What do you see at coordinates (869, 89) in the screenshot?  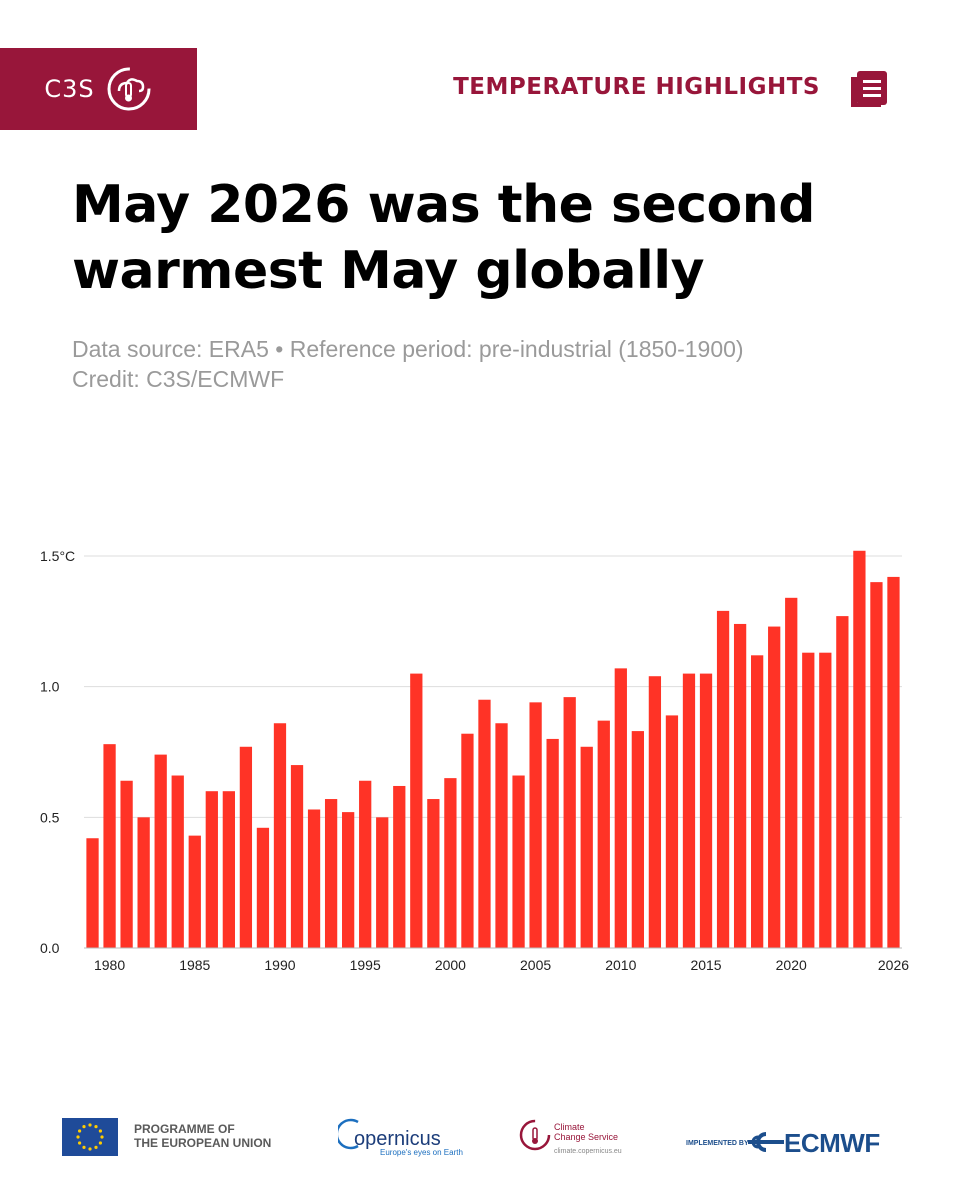 I see `document-icon` at bounding box center [869, 89].